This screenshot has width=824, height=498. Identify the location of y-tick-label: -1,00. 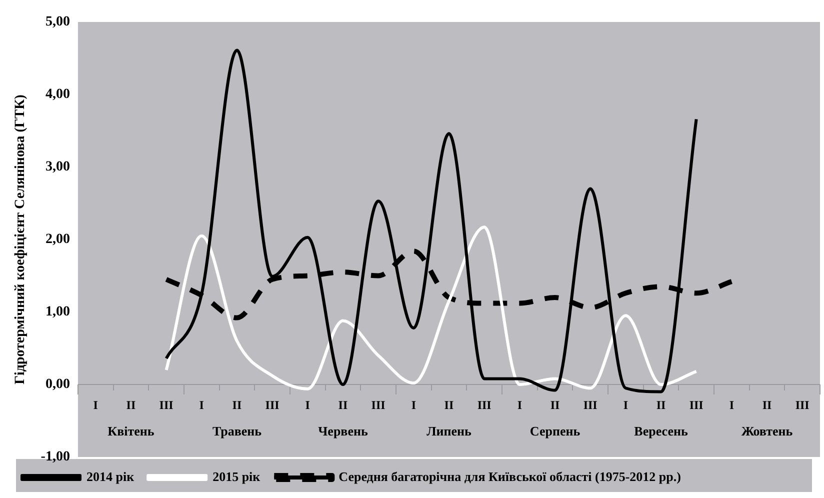
(55, 457).